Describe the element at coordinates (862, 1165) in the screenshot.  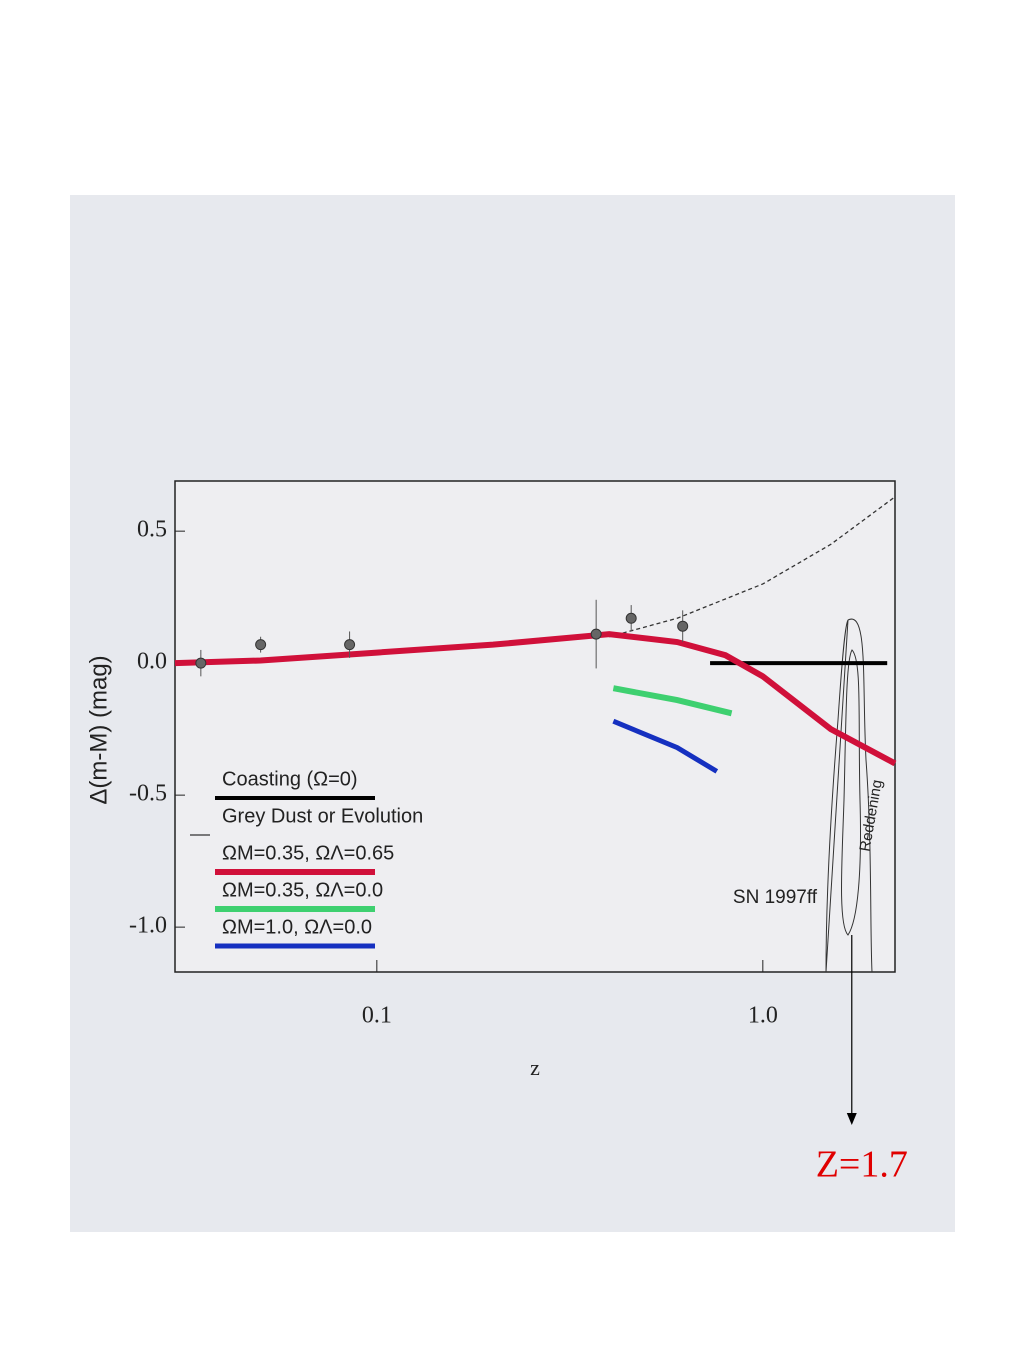
I see `annotation: Z=1.7` at that location.